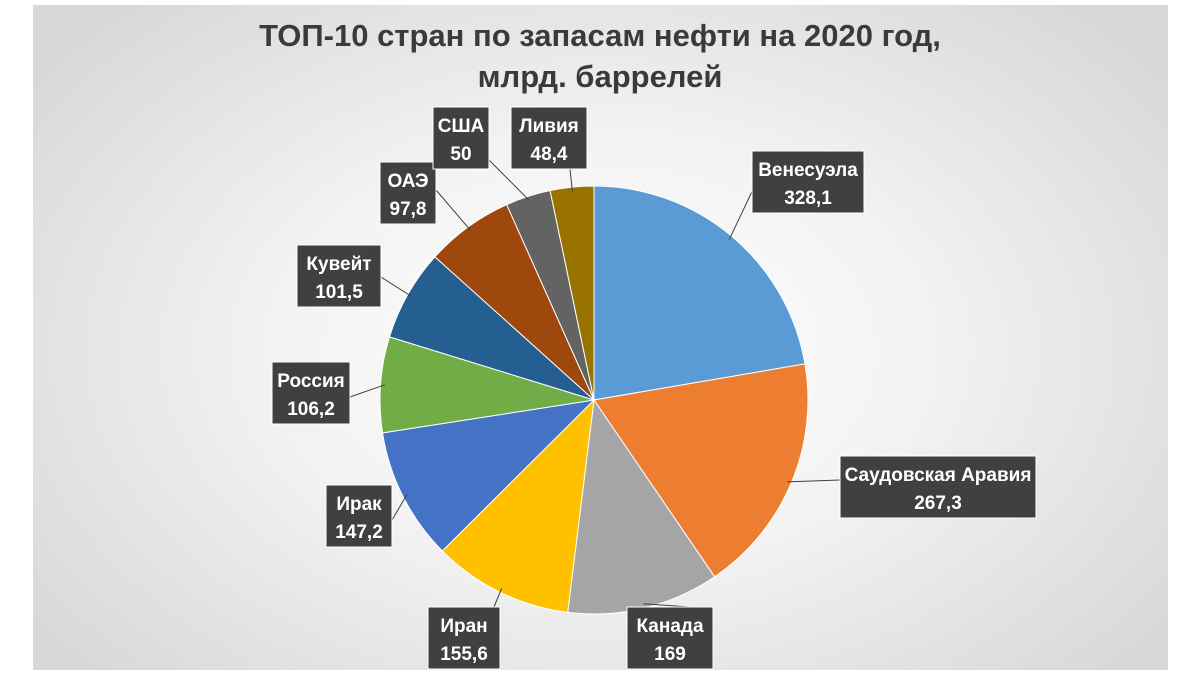 The height and width of the screenshot is (675, 1200). I want to click on data-label-category: Иран, so click(463, 626).